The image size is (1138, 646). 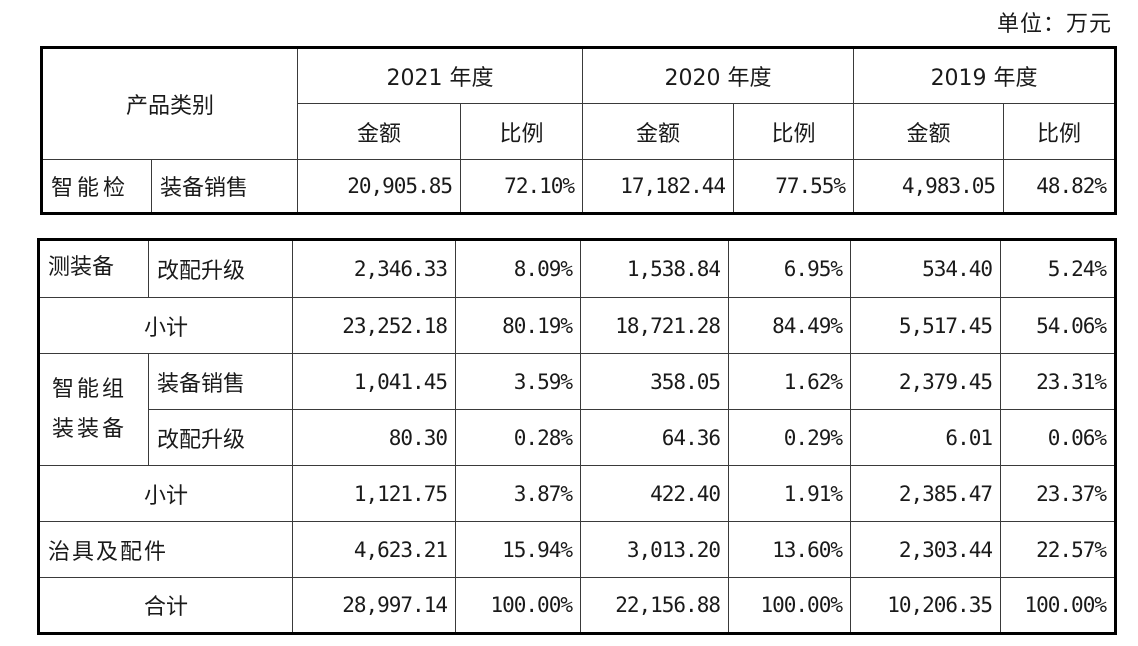 What do you see at coordinates (165, 605) in the screenshot?
I see `total-label: 合计` at bounding box center [165, 605].